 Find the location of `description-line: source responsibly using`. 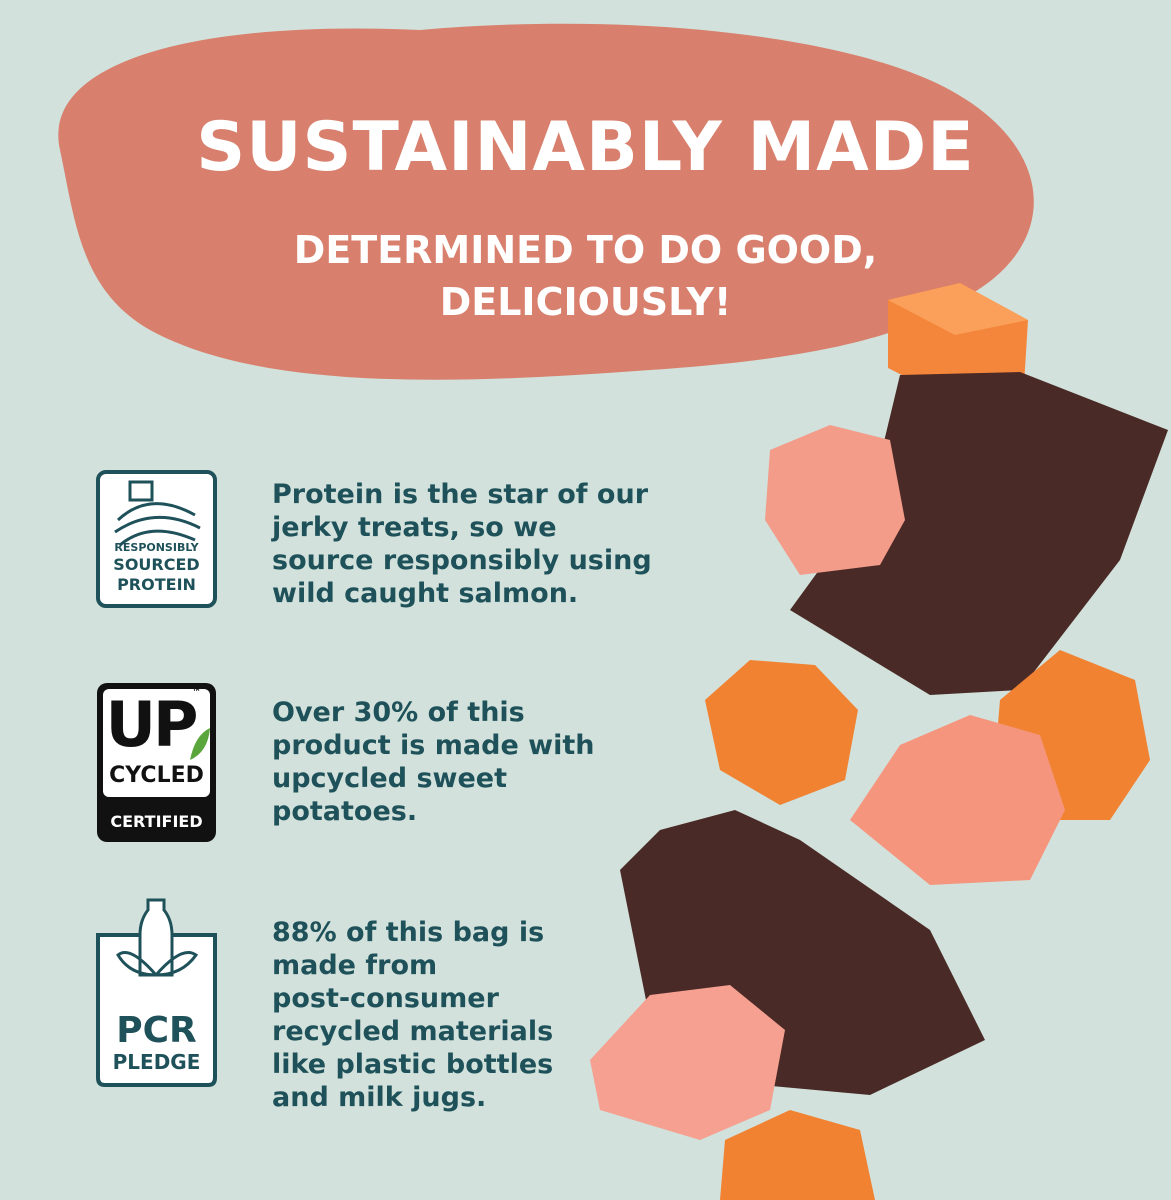

description-line: source responsibly using is located at coordinates (462, 560).